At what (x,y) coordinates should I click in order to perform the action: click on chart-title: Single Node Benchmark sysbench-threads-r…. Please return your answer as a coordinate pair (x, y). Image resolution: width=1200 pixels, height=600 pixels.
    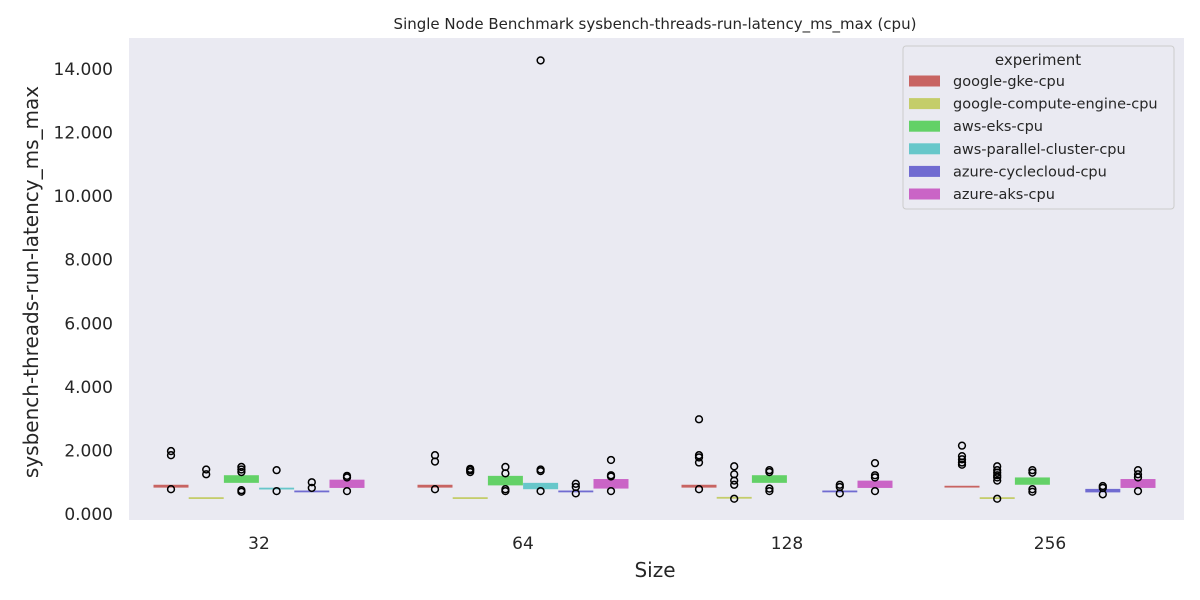
    Looking at the image, I should click on (655, 24).